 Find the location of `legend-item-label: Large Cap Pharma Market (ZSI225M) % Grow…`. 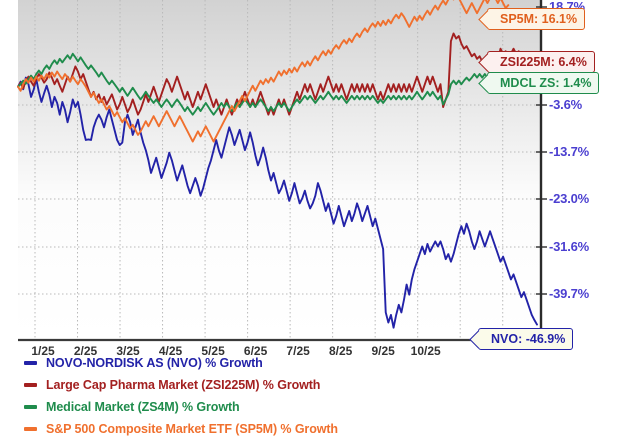

legend-item-label: Large Cap Pharma Market (ZSI225M) % Grow… is located at coordinates (183, 385).